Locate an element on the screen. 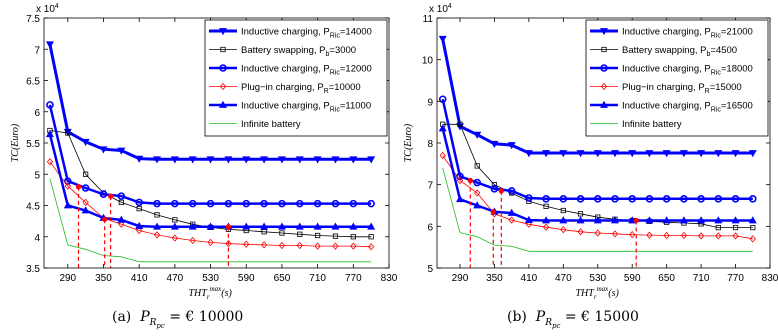  chart-a-legend-label: Inductive charging, PRic=11000 is located at coordinates (306, 107).